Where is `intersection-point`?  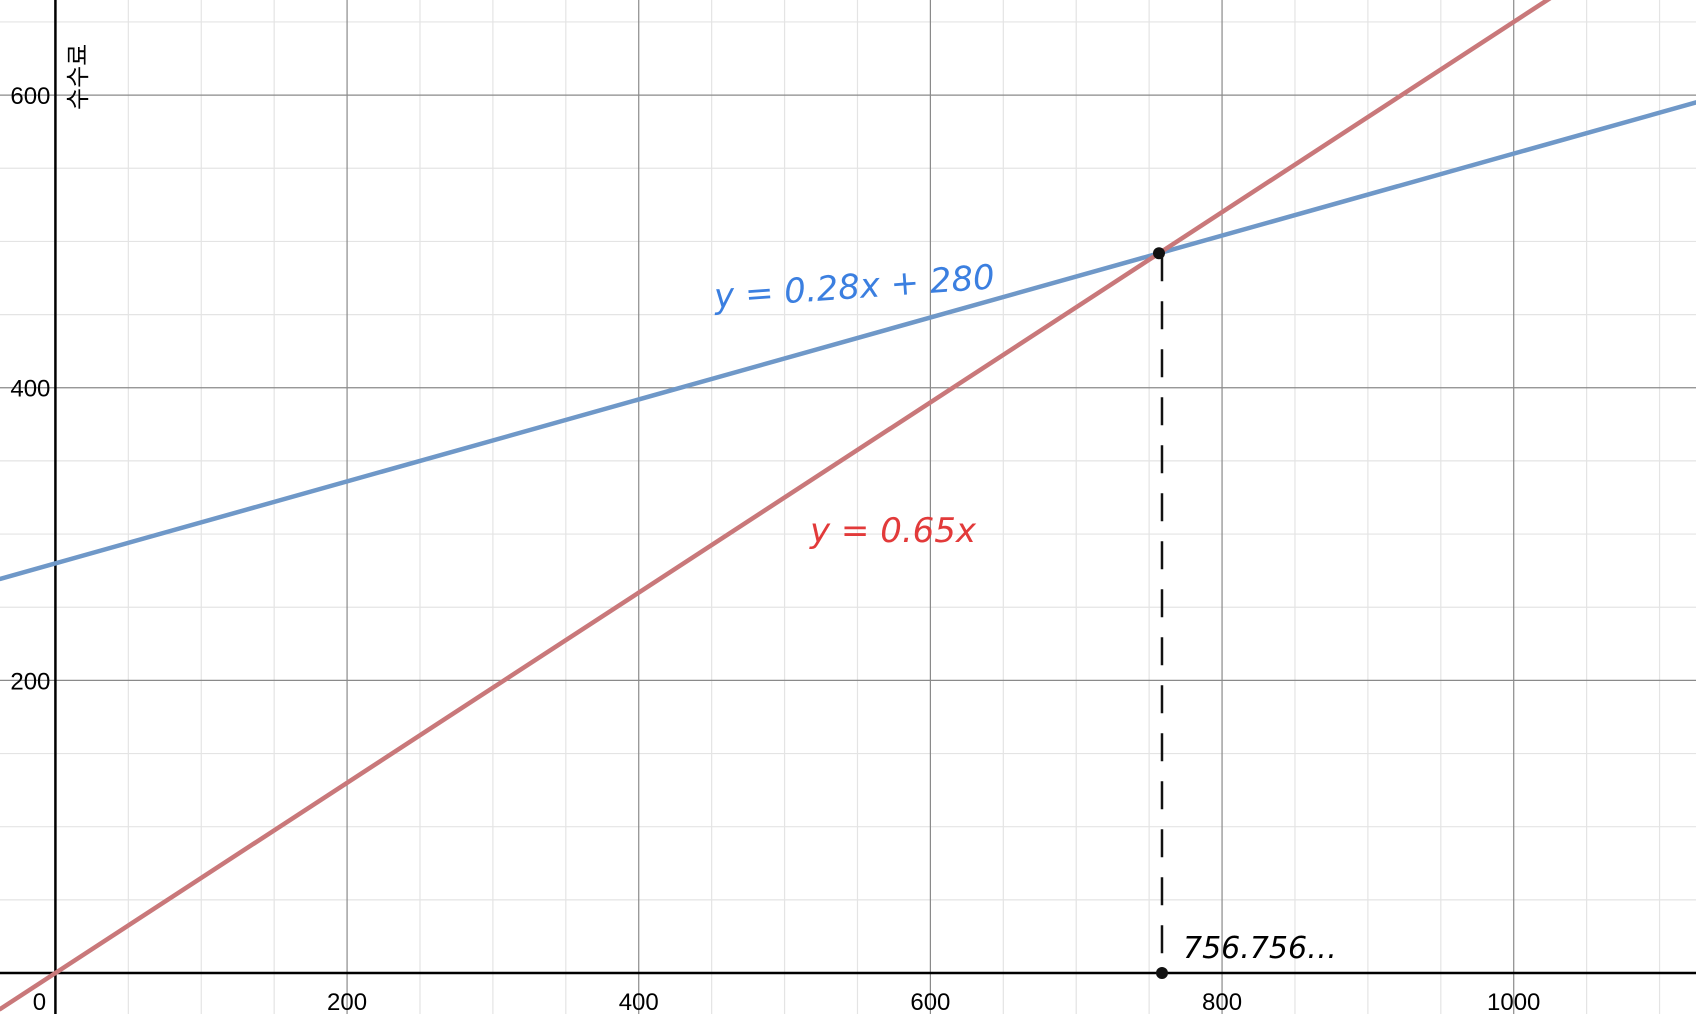 intersection-point is located at coordinates (1158, 253).